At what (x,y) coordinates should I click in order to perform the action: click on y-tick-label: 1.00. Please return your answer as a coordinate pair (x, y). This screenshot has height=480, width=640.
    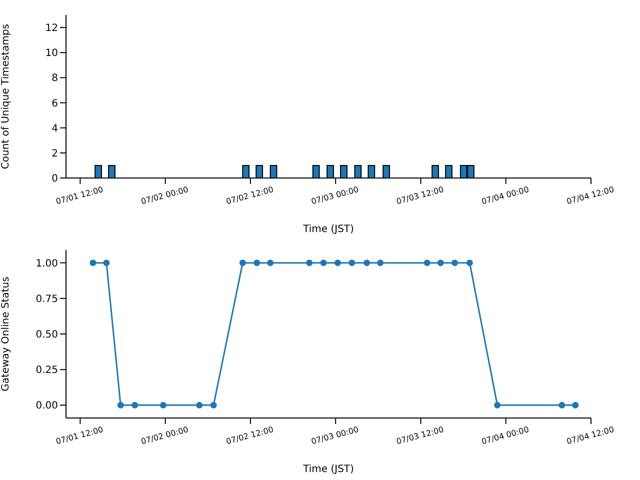
    Looking at the image, I should click on (47, 264).